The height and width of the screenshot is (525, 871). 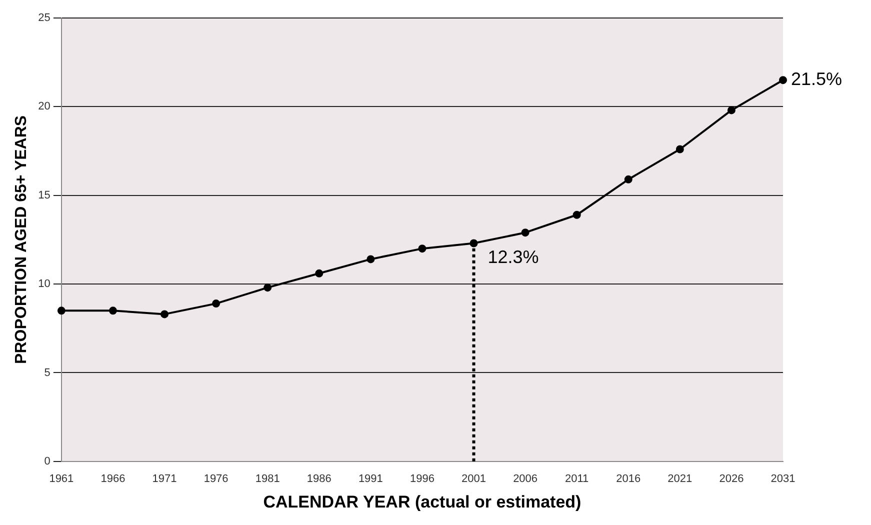 I want to click on y-tick-label: 20, so click(x=44, y=106).